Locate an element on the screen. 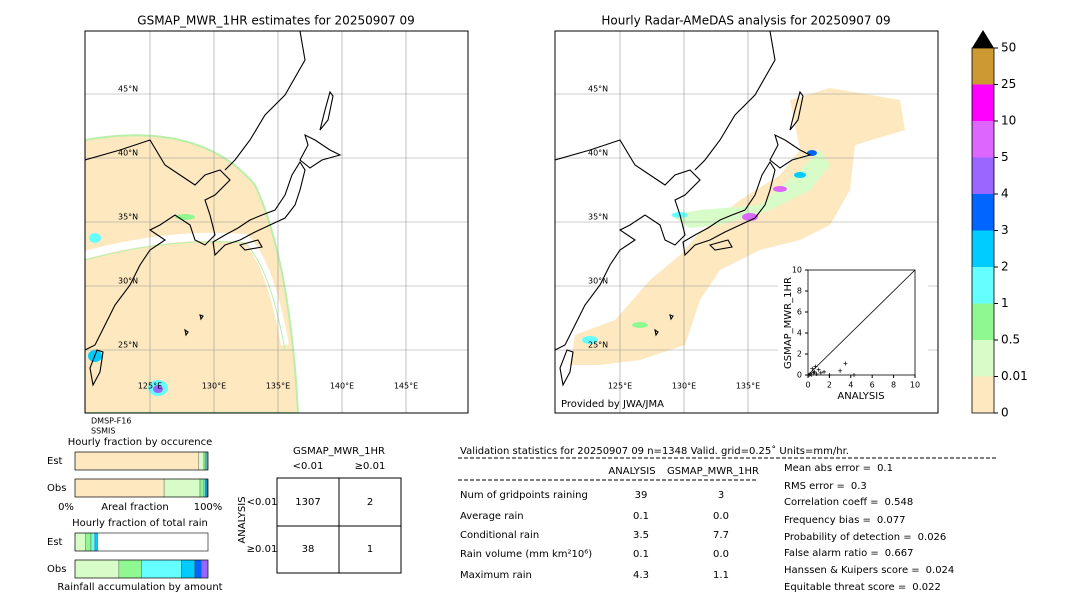 The height and width of the screenshot is (612, 1080). x-tick-label: 8 is located at coordinates (893, 385).